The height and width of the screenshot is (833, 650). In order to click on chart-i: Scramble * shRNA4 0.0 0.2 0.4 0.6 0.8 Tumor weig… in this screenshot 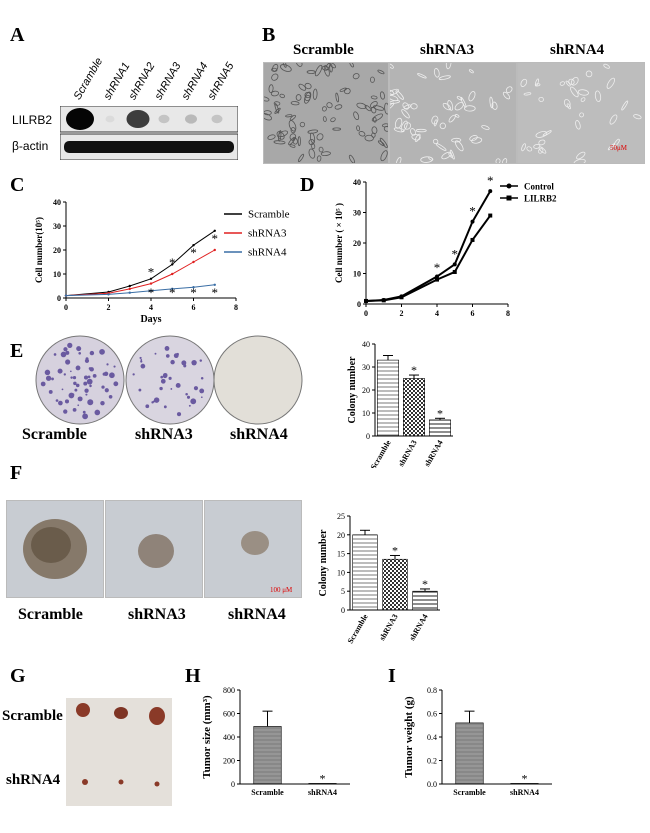, I will do `click(477, 741)`.